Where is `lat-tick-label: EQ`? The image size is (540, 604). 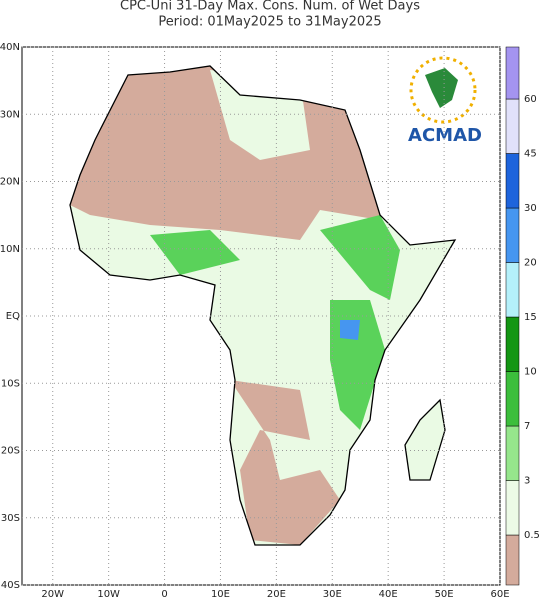
lat-tick-label: EQ is located at coordinates (13, 316).